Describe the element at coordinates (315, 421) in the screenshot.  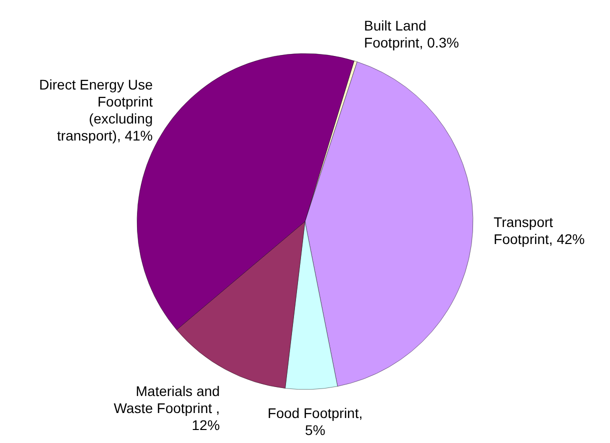
I see `slice-label: Food Footprint, 5%` at that location.